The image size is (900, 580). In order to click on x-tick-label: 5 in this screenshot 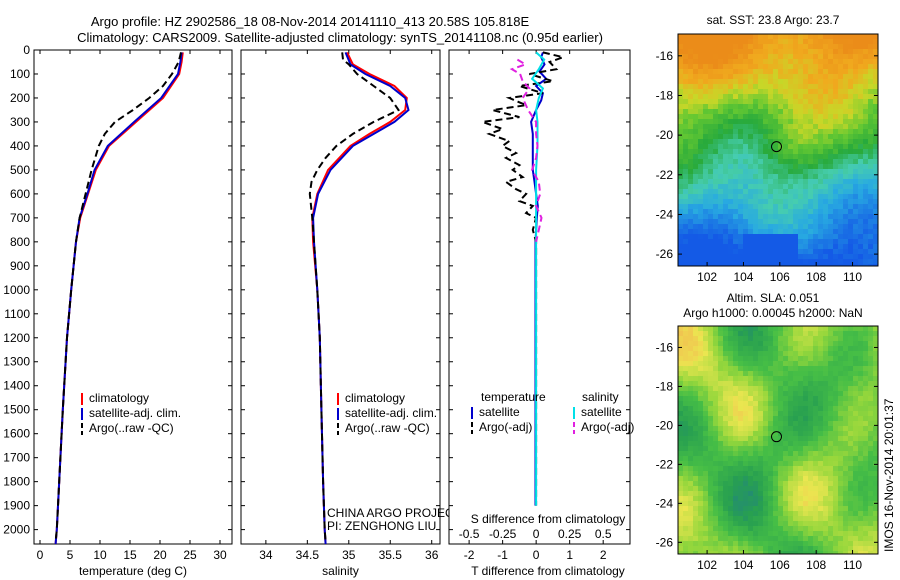, I will do `click(70, 555)`.